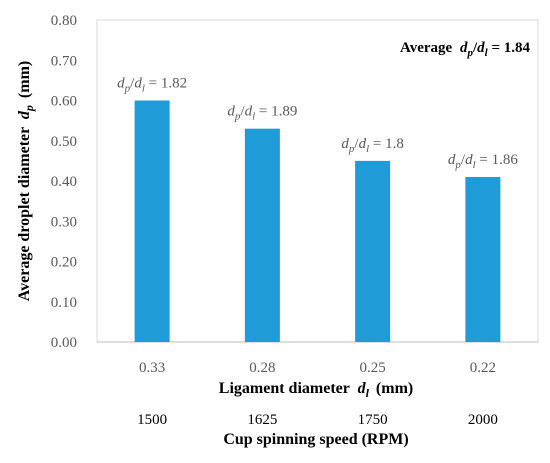  I want to click on y-tick-label: 0.10, so click(64, 303).